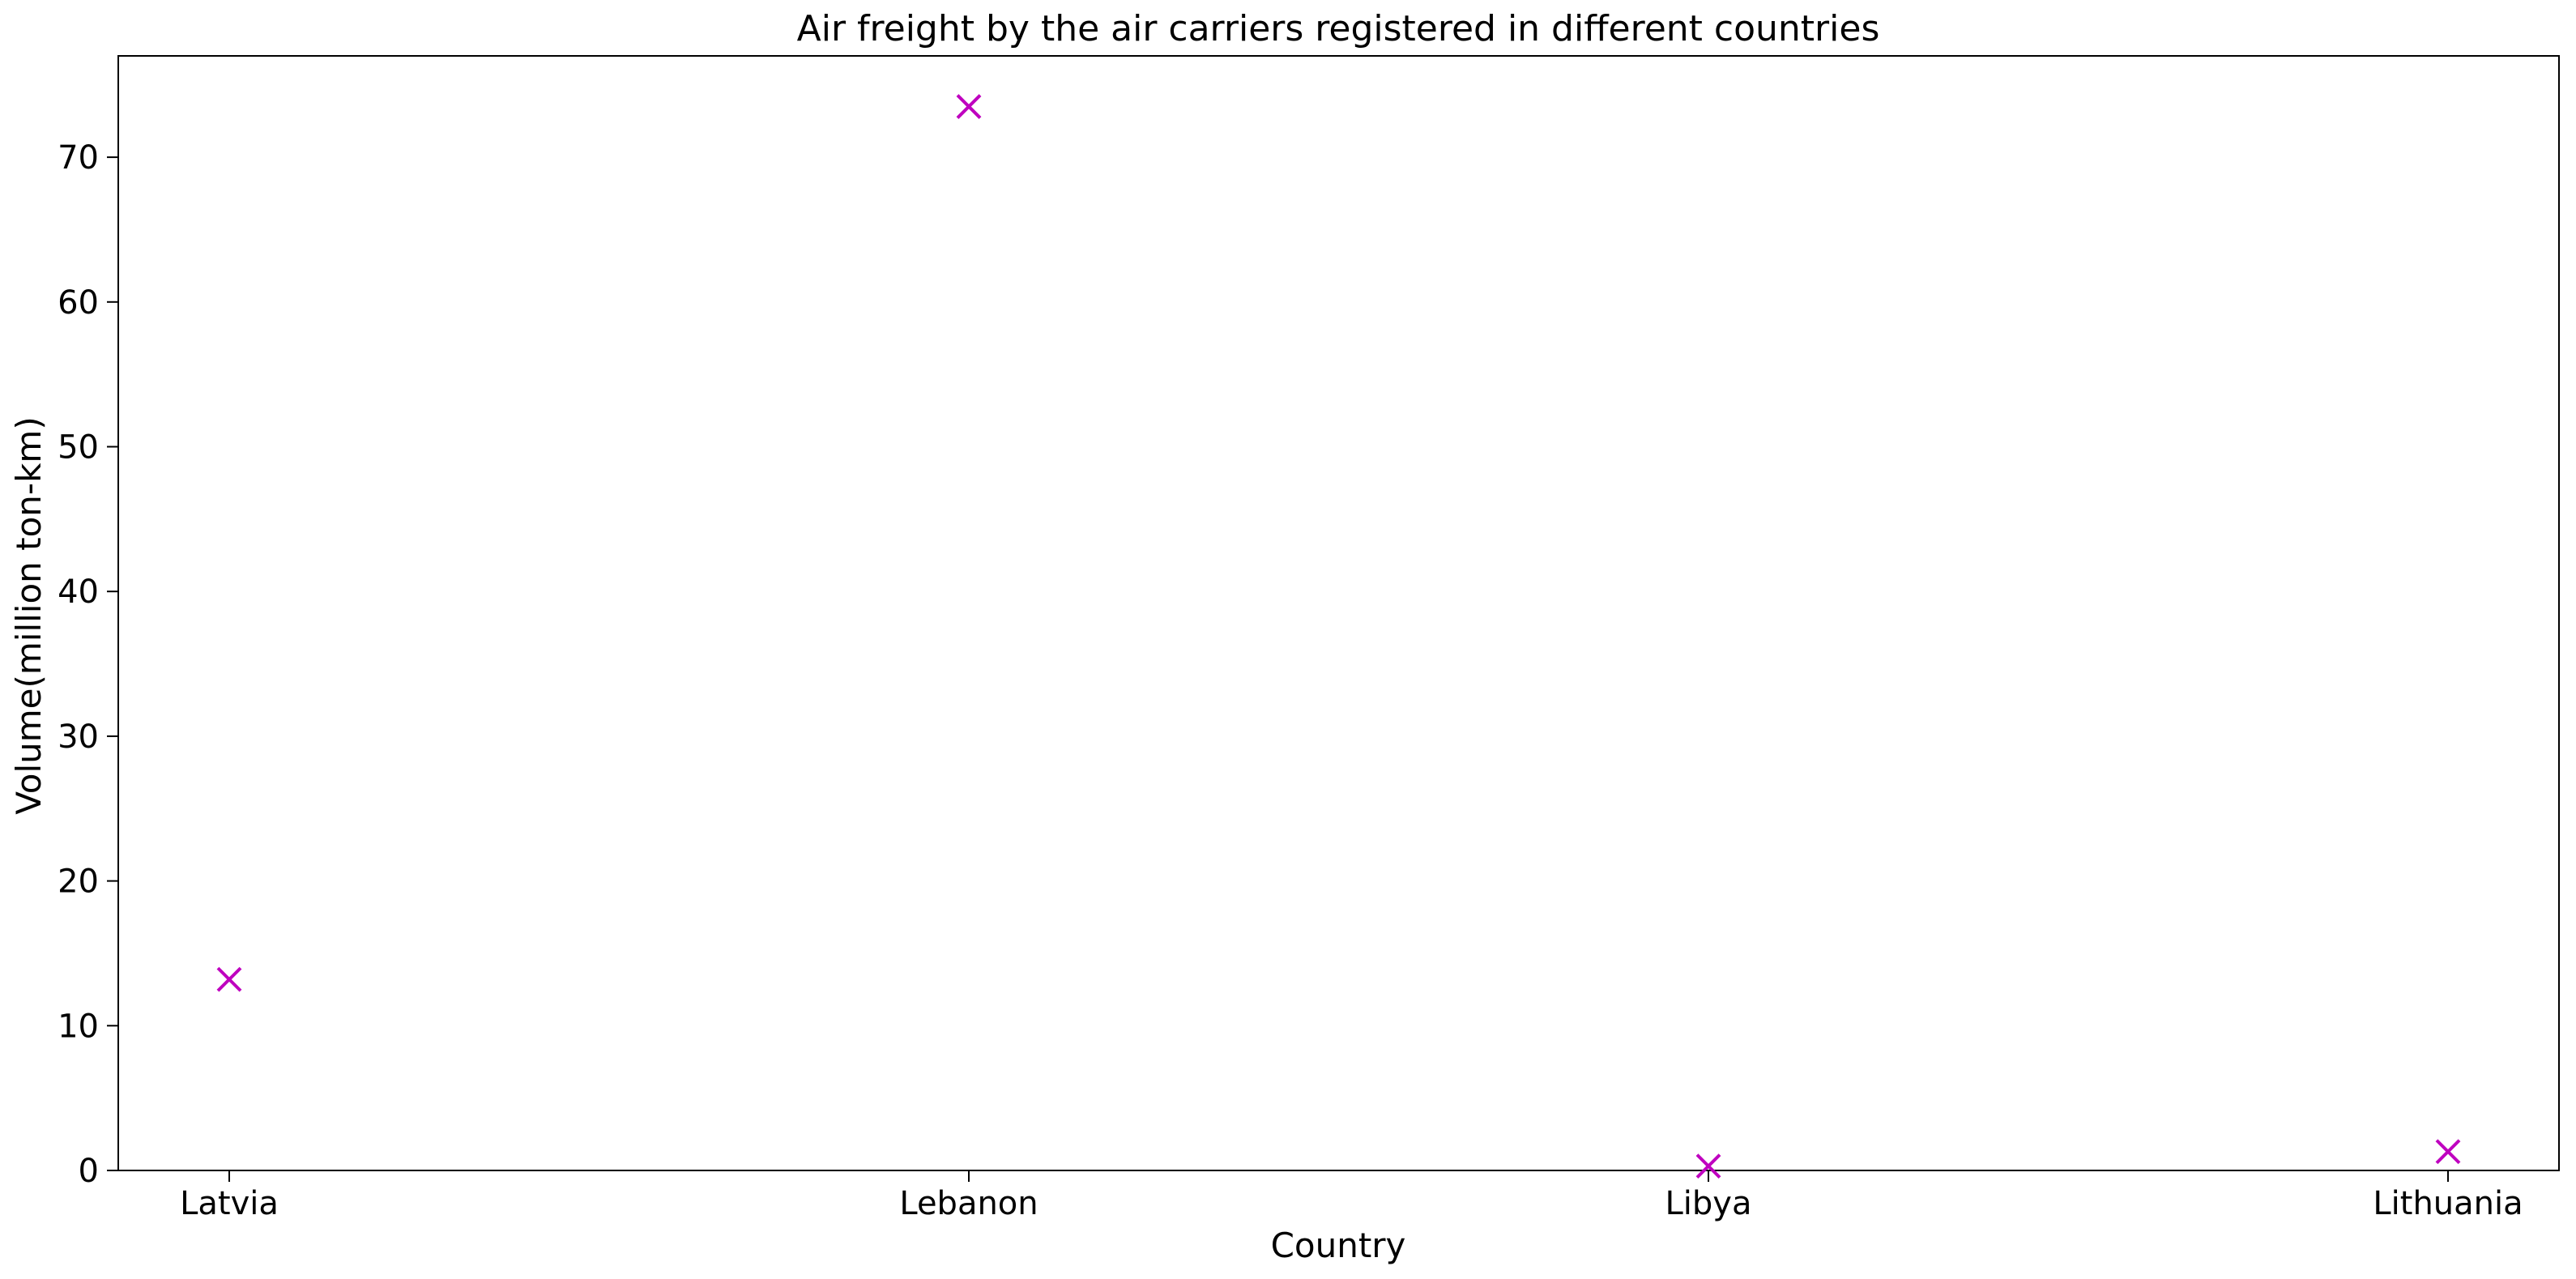  I want to click on y-tick-label: 60, so click(79, 303).